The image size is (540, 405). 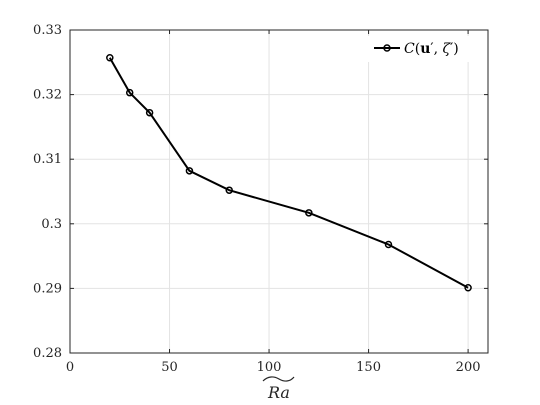 I want to click on legend-prime-1: ′, so click(x=431, y=49).